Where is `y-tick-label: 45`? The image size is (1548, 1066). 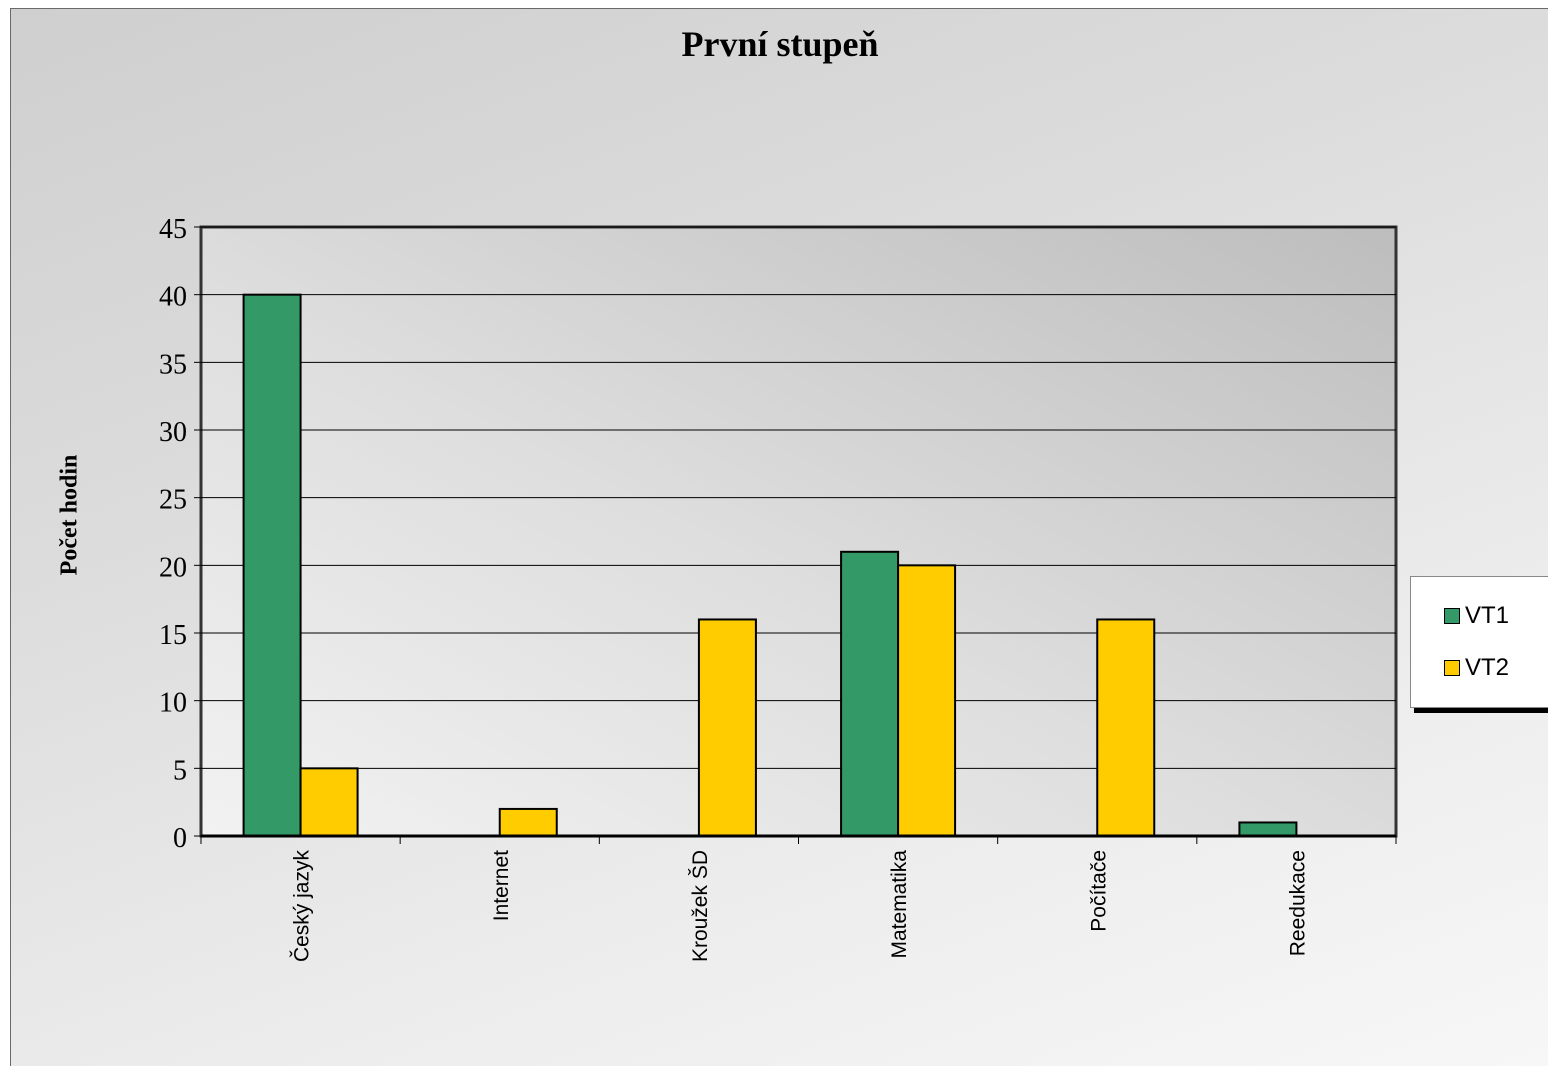 y-tick-label: 45 is located at coordinates (173, 229).